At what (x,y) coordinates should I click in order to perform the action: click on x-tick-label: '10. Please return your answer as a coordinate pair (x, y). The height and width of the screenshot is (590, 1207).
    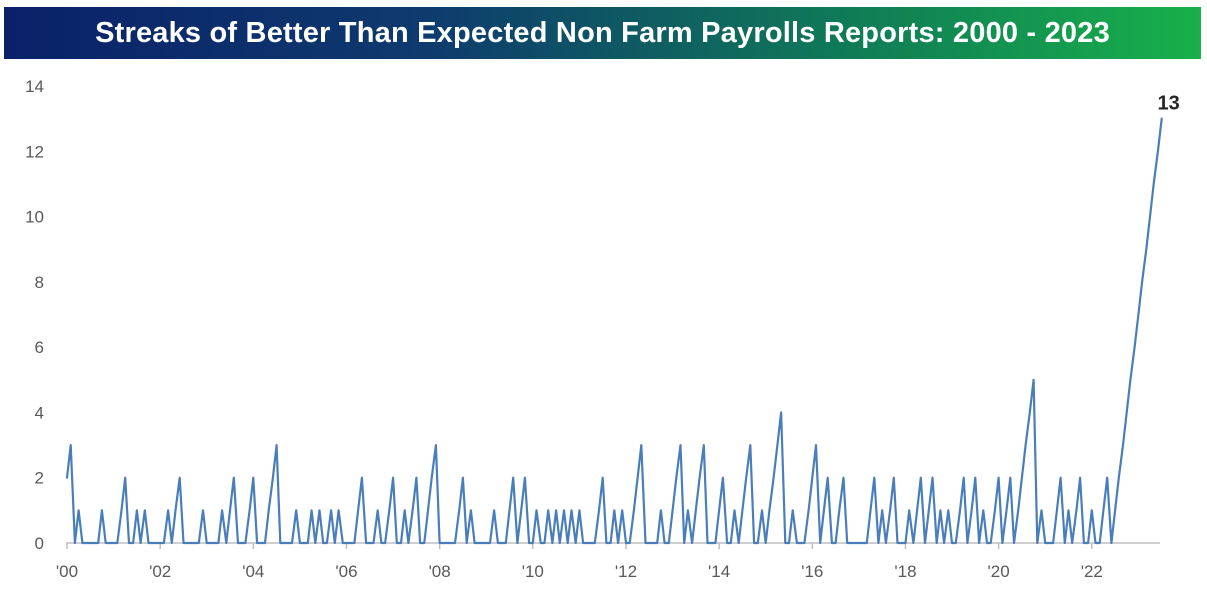
    Looking at the image, I should click on (533, 571).